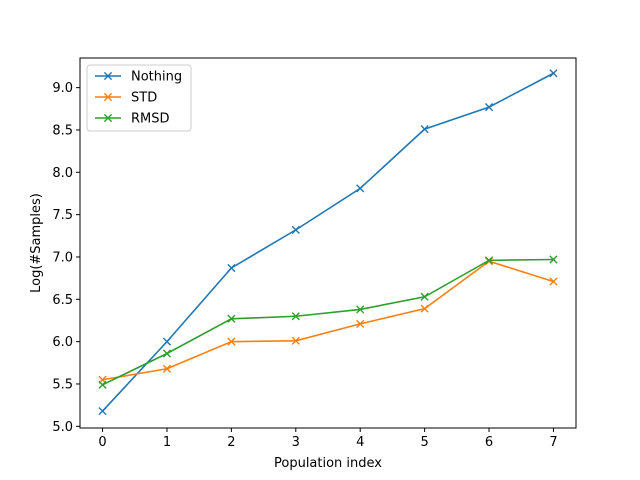 The height and width of the screenshot is (480, 640). I want to click on legend-item-rmsd: RMSD, so click(132, 119).